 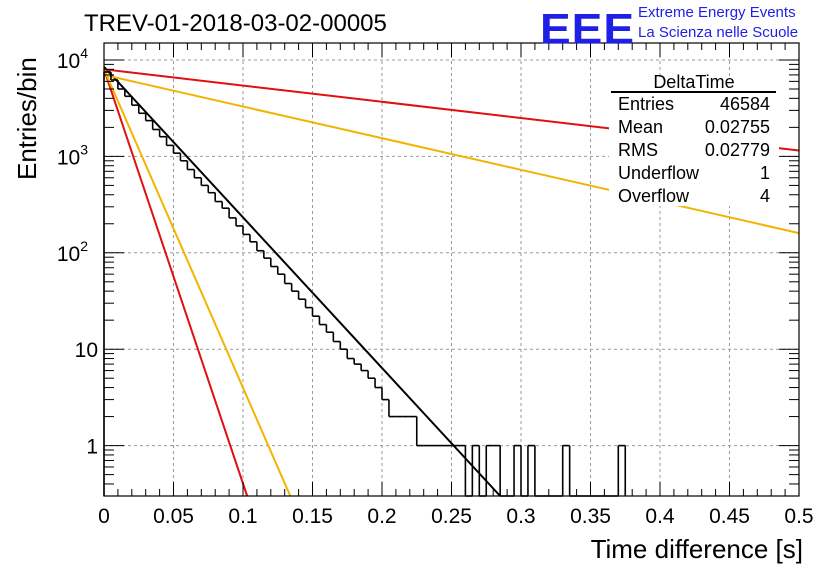 What do you see at coordinates (86, 350) in the screenshot?
I see `y-tick-label: 10` at bounding box center [86, 350].